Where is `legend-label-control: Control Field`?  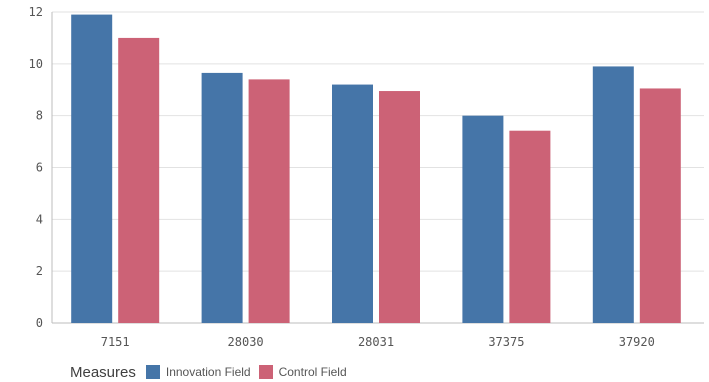
legend-label-control: Control Field is located at coordinates (312, 372).